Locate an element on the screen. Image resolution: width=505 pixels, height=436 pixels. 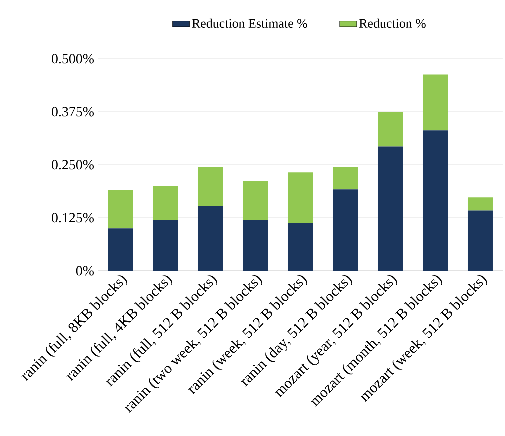
legend-label: Reduction % is located at coordinates (392, 23).